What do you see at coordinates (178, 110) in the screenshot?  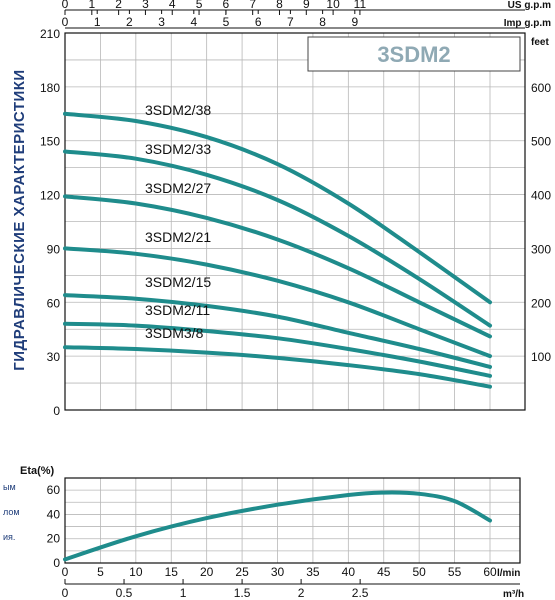 I see `curve-label: 3SDM2/38` at bounding box center [178, 110].